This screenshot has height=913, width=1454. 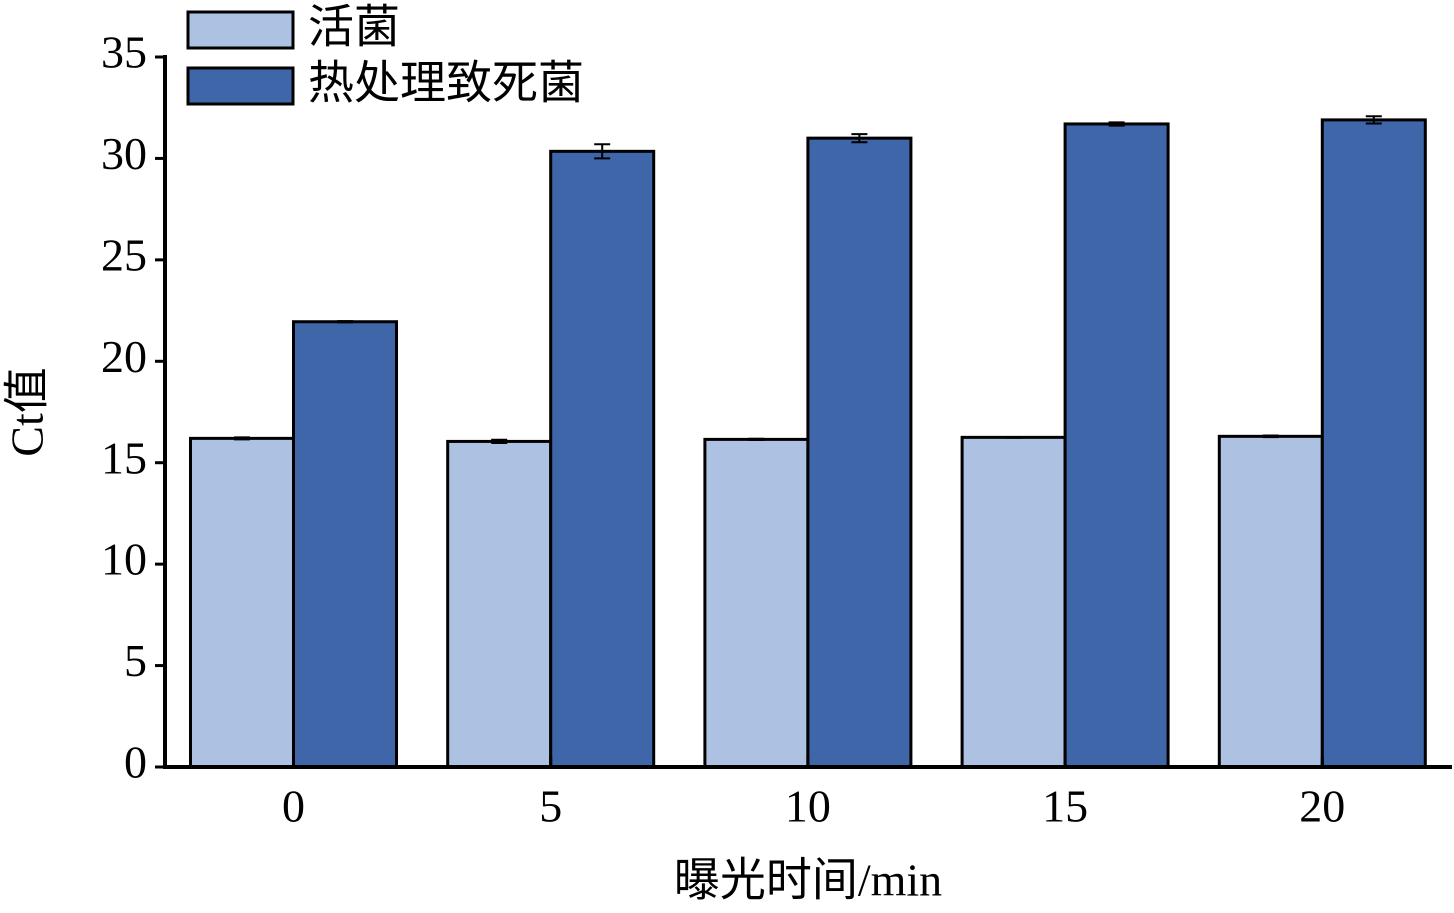 What do you see at coordinates (550, 806) in the screenshot?
I see `x-tick-label: 5` at bounding box center [550, 806].